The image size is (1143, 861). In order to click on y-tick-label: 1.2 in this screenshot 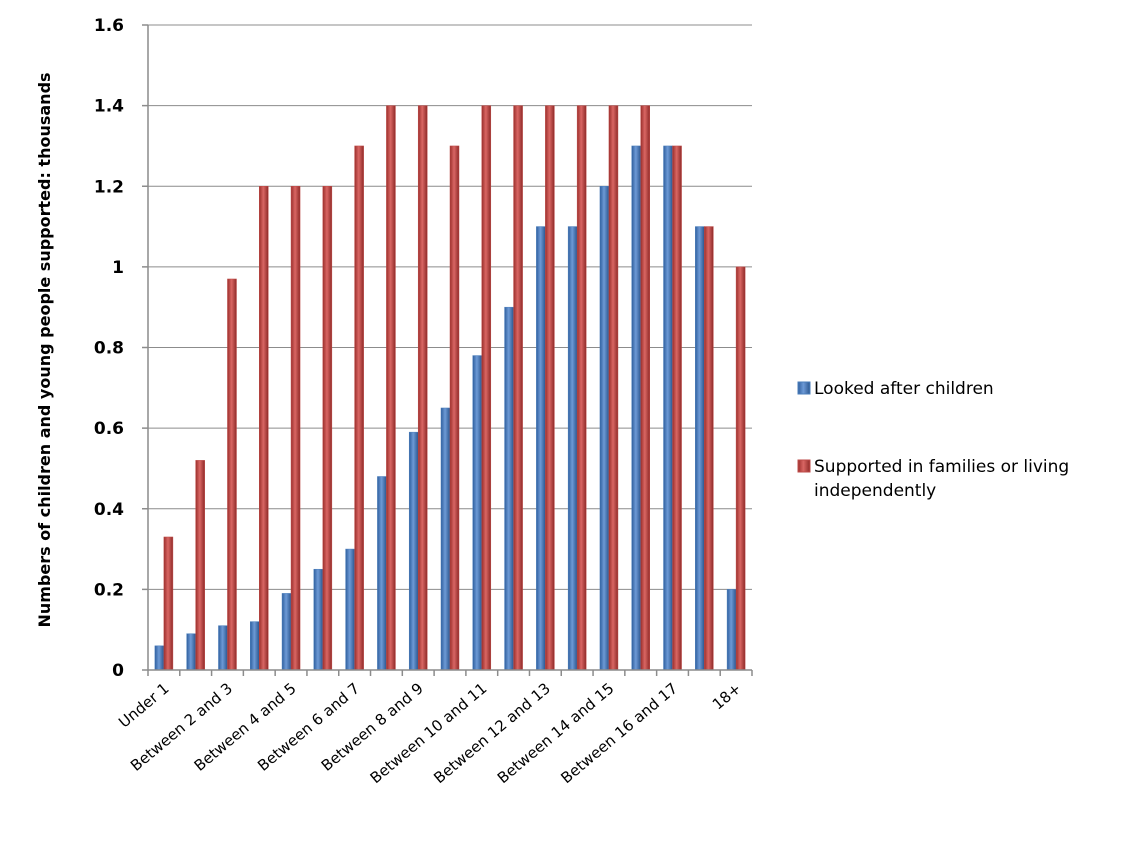, I will do `click(109, 187)`.